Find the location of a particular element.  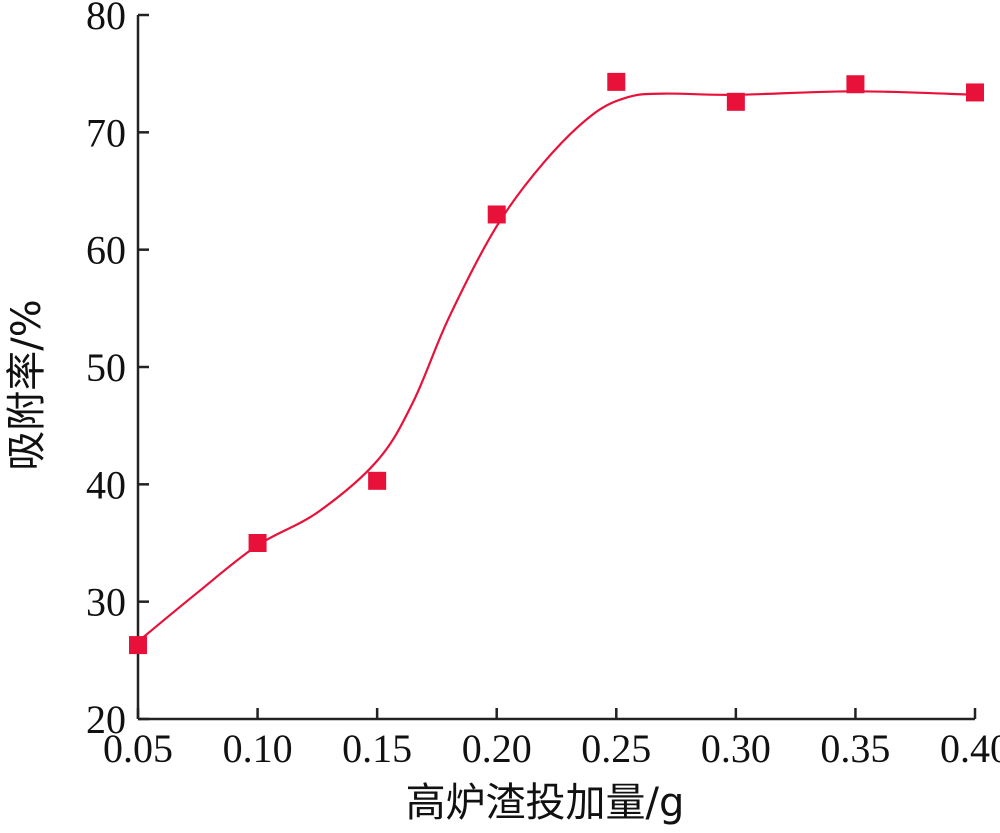

x-tick-label: 0.30 is located at coordinates (736, 748).